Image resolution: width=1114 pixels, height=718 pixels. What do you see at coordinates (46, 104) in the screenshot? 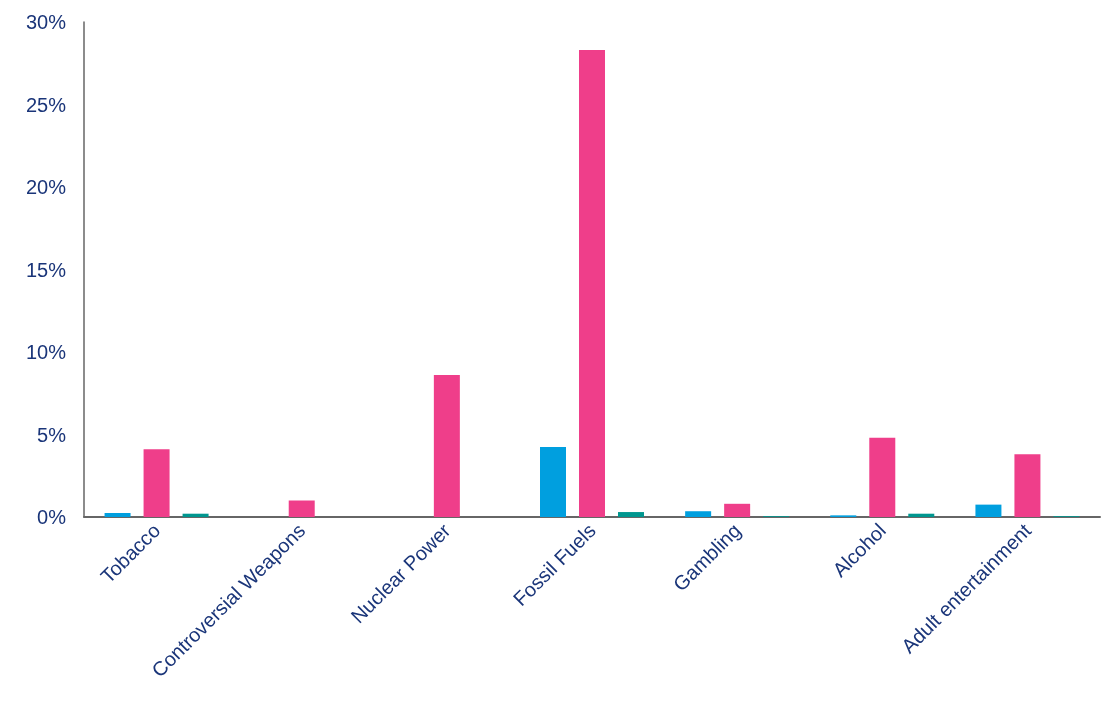
I see `y-tick-label: 25%` at bounding box center [46, 104].